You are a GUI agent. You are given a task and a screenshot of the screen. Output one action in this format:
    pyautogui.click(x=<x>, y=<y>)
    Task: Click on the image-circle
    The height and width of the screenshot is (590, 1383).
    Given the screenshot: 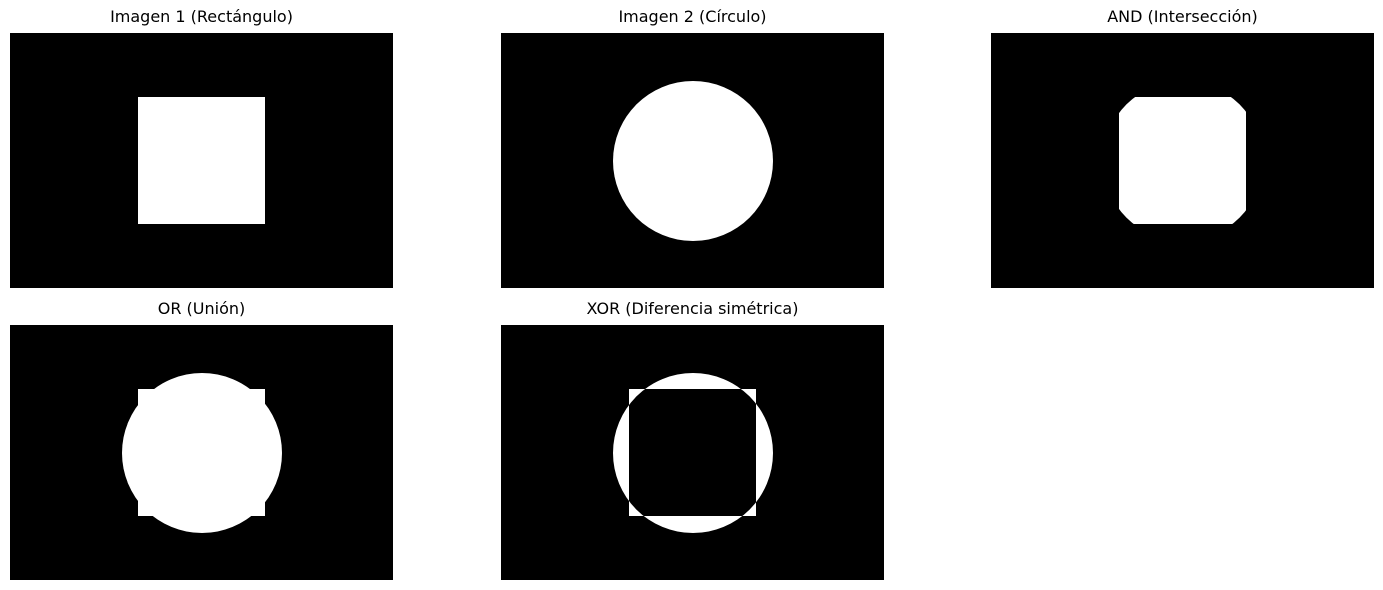 What is the action you would take?
    pyautogui.click(x=692, y=160)
    